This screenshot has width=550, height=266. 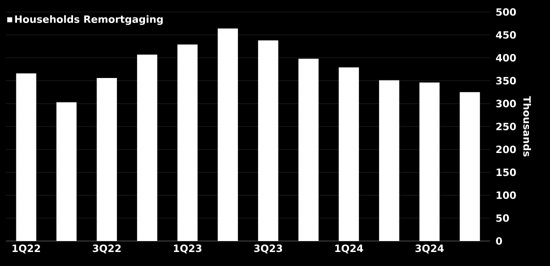 I want to click on y-tick-label: 300, so click(x=506, y=104).